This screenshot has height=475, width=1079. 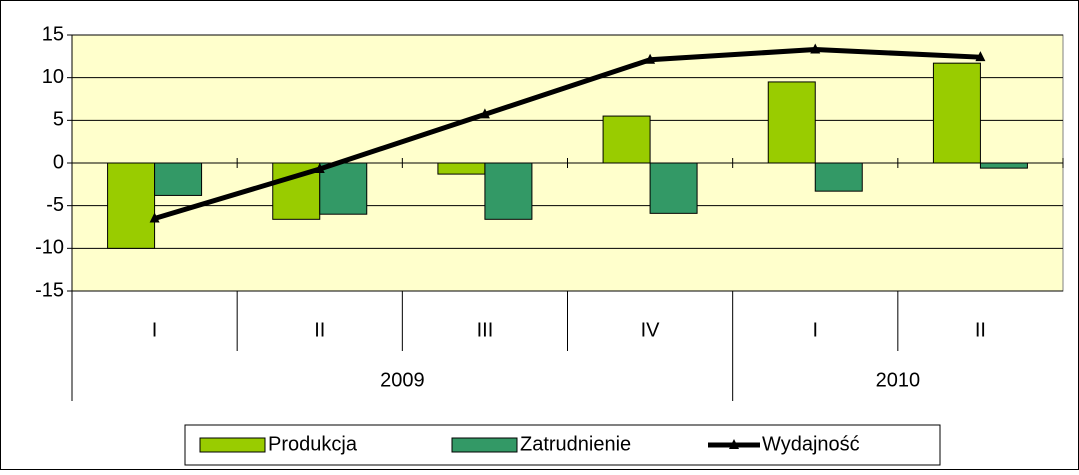 I want to click on y-tick-label: 15, so click(x=53, y=34).